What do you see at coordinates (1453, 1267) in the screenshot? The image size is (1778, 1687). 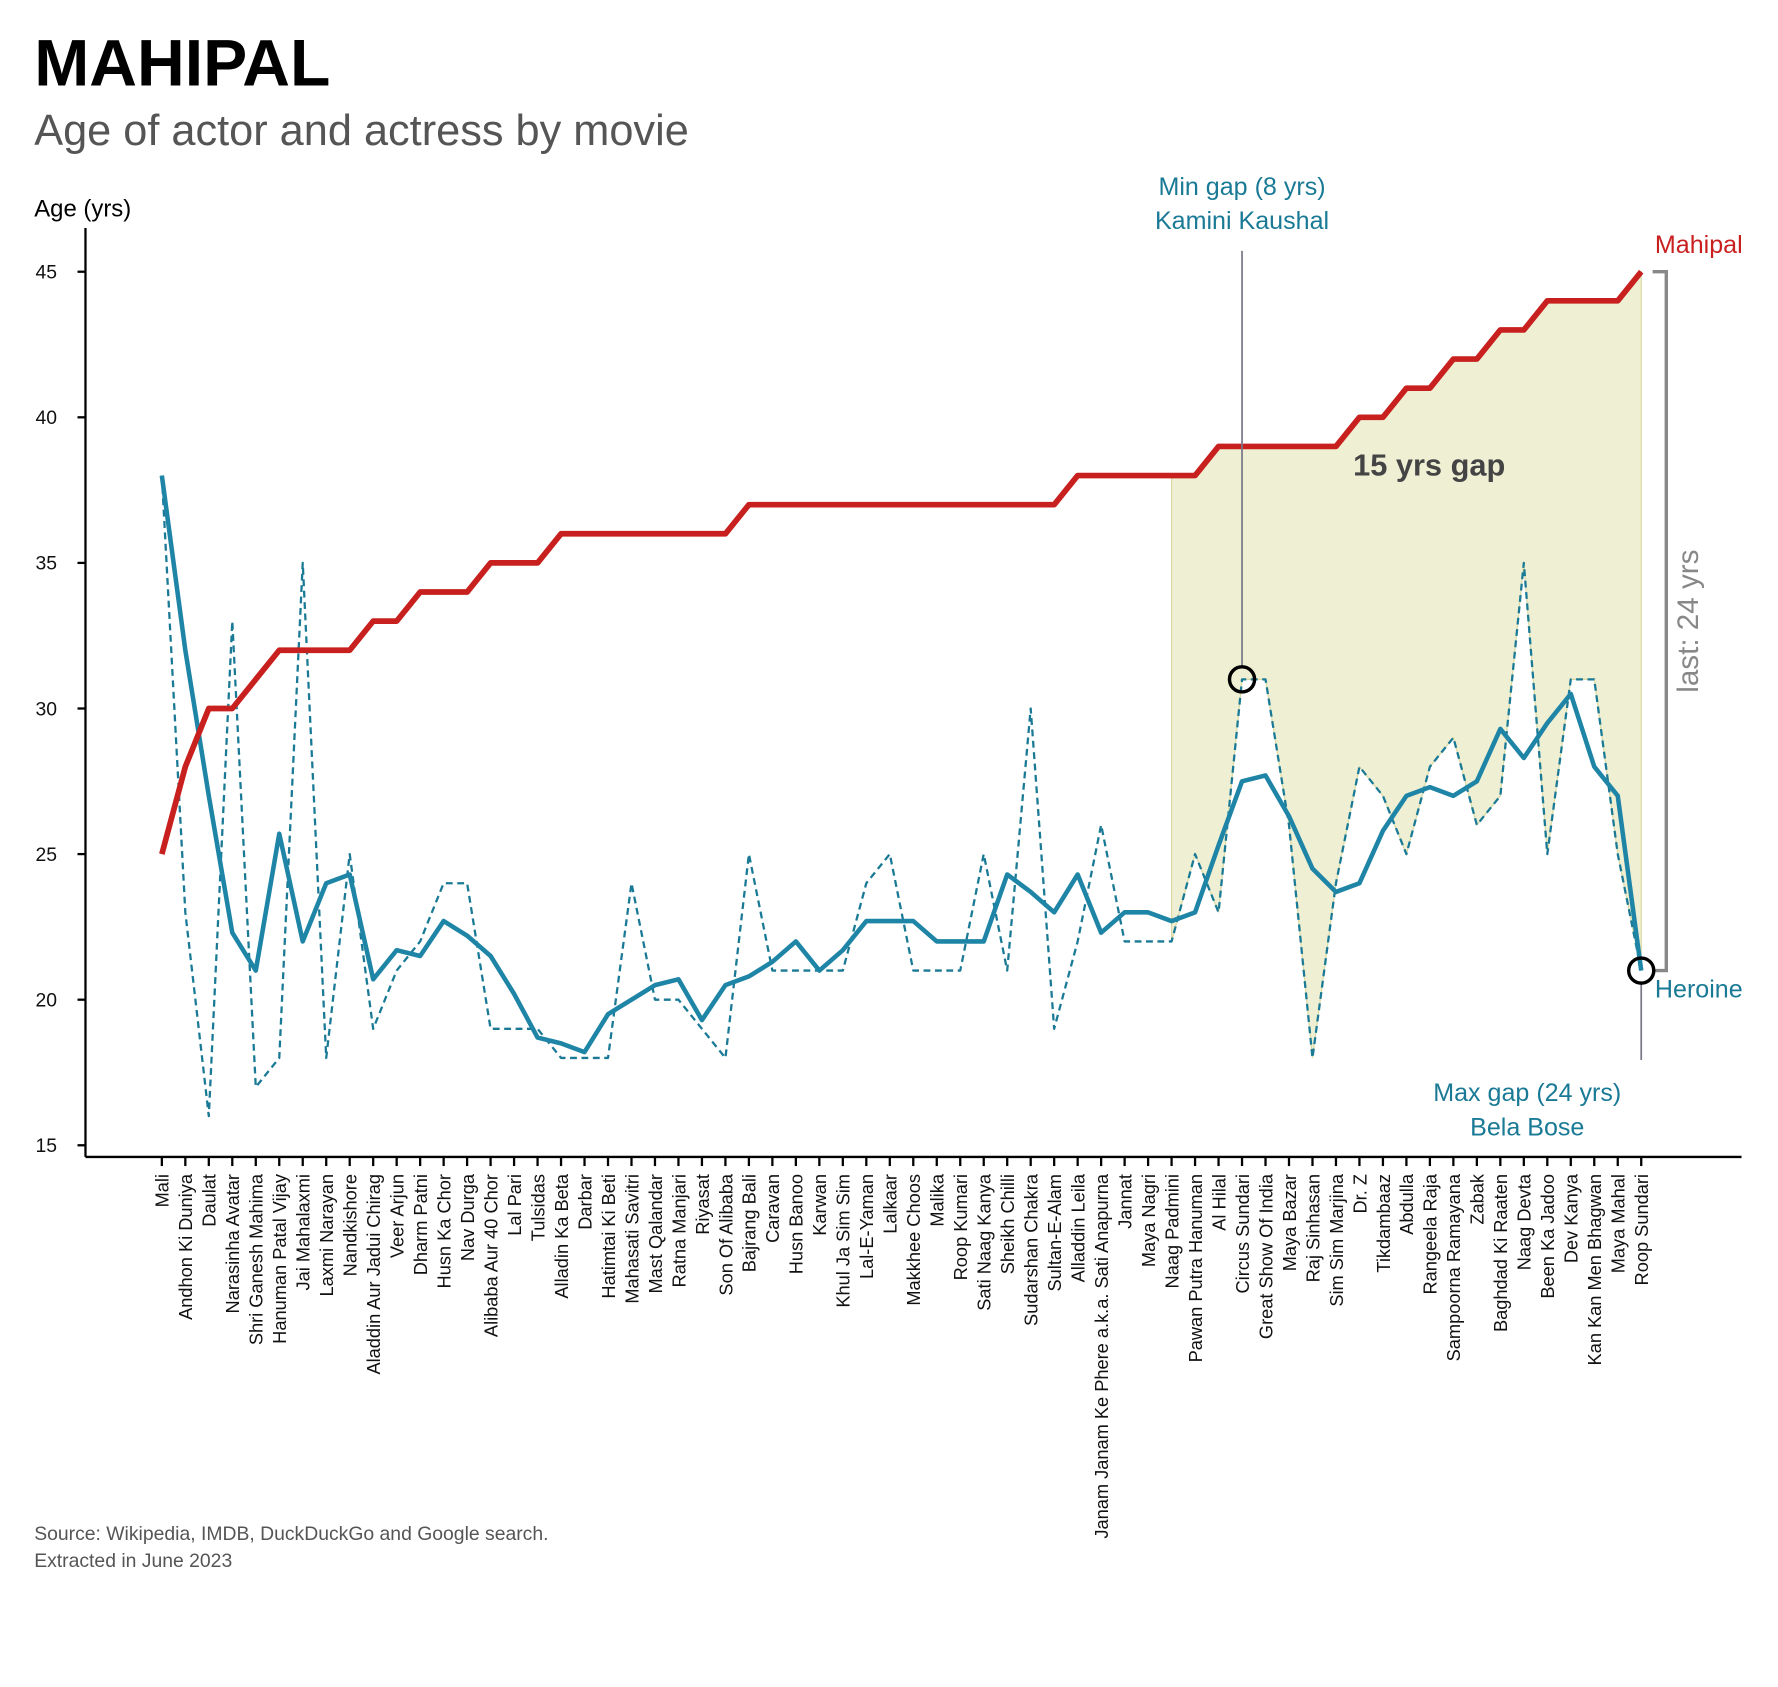 I see `x-tick-label: Sampoorna Ramayana` at bounding box center [1453, 1267].